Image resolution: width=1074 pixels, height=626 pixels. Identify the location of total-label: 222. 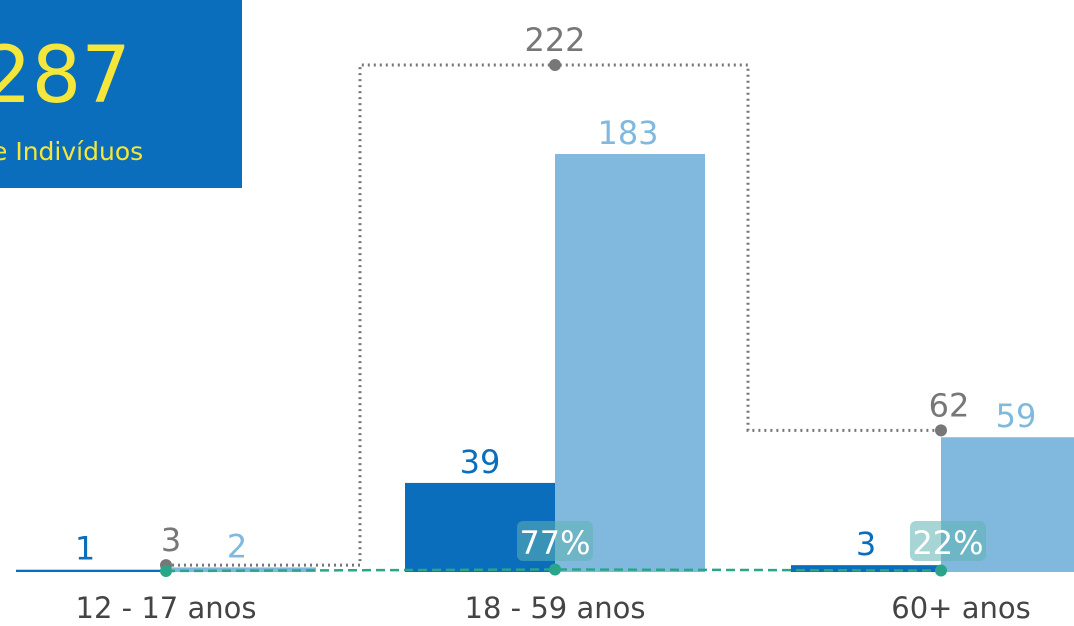
(554, 40).